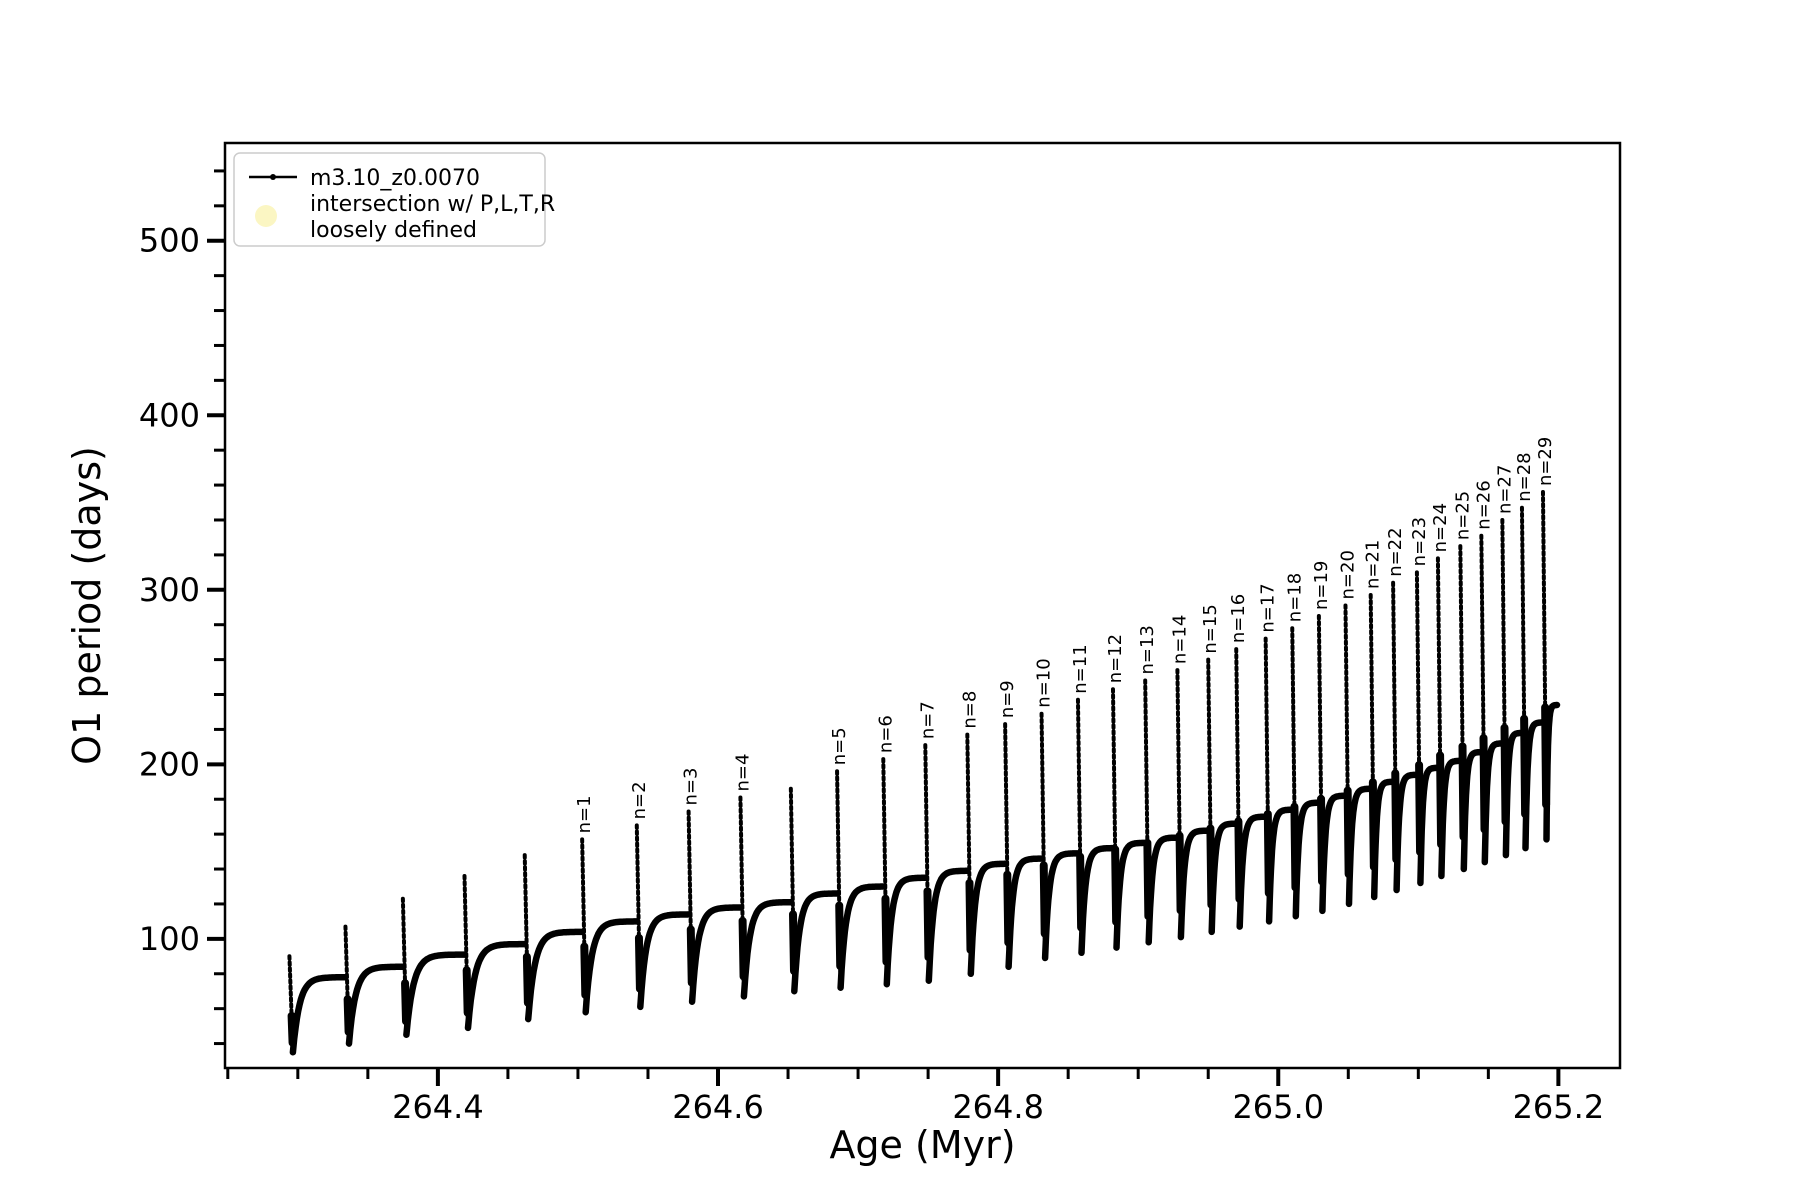 The width and height of the screenshot is (1800, 1200). What do you see at coordinates (1044, 682) in the screenshot?
I see `pulse-label: n=10` at bounding box center [1044, 682].